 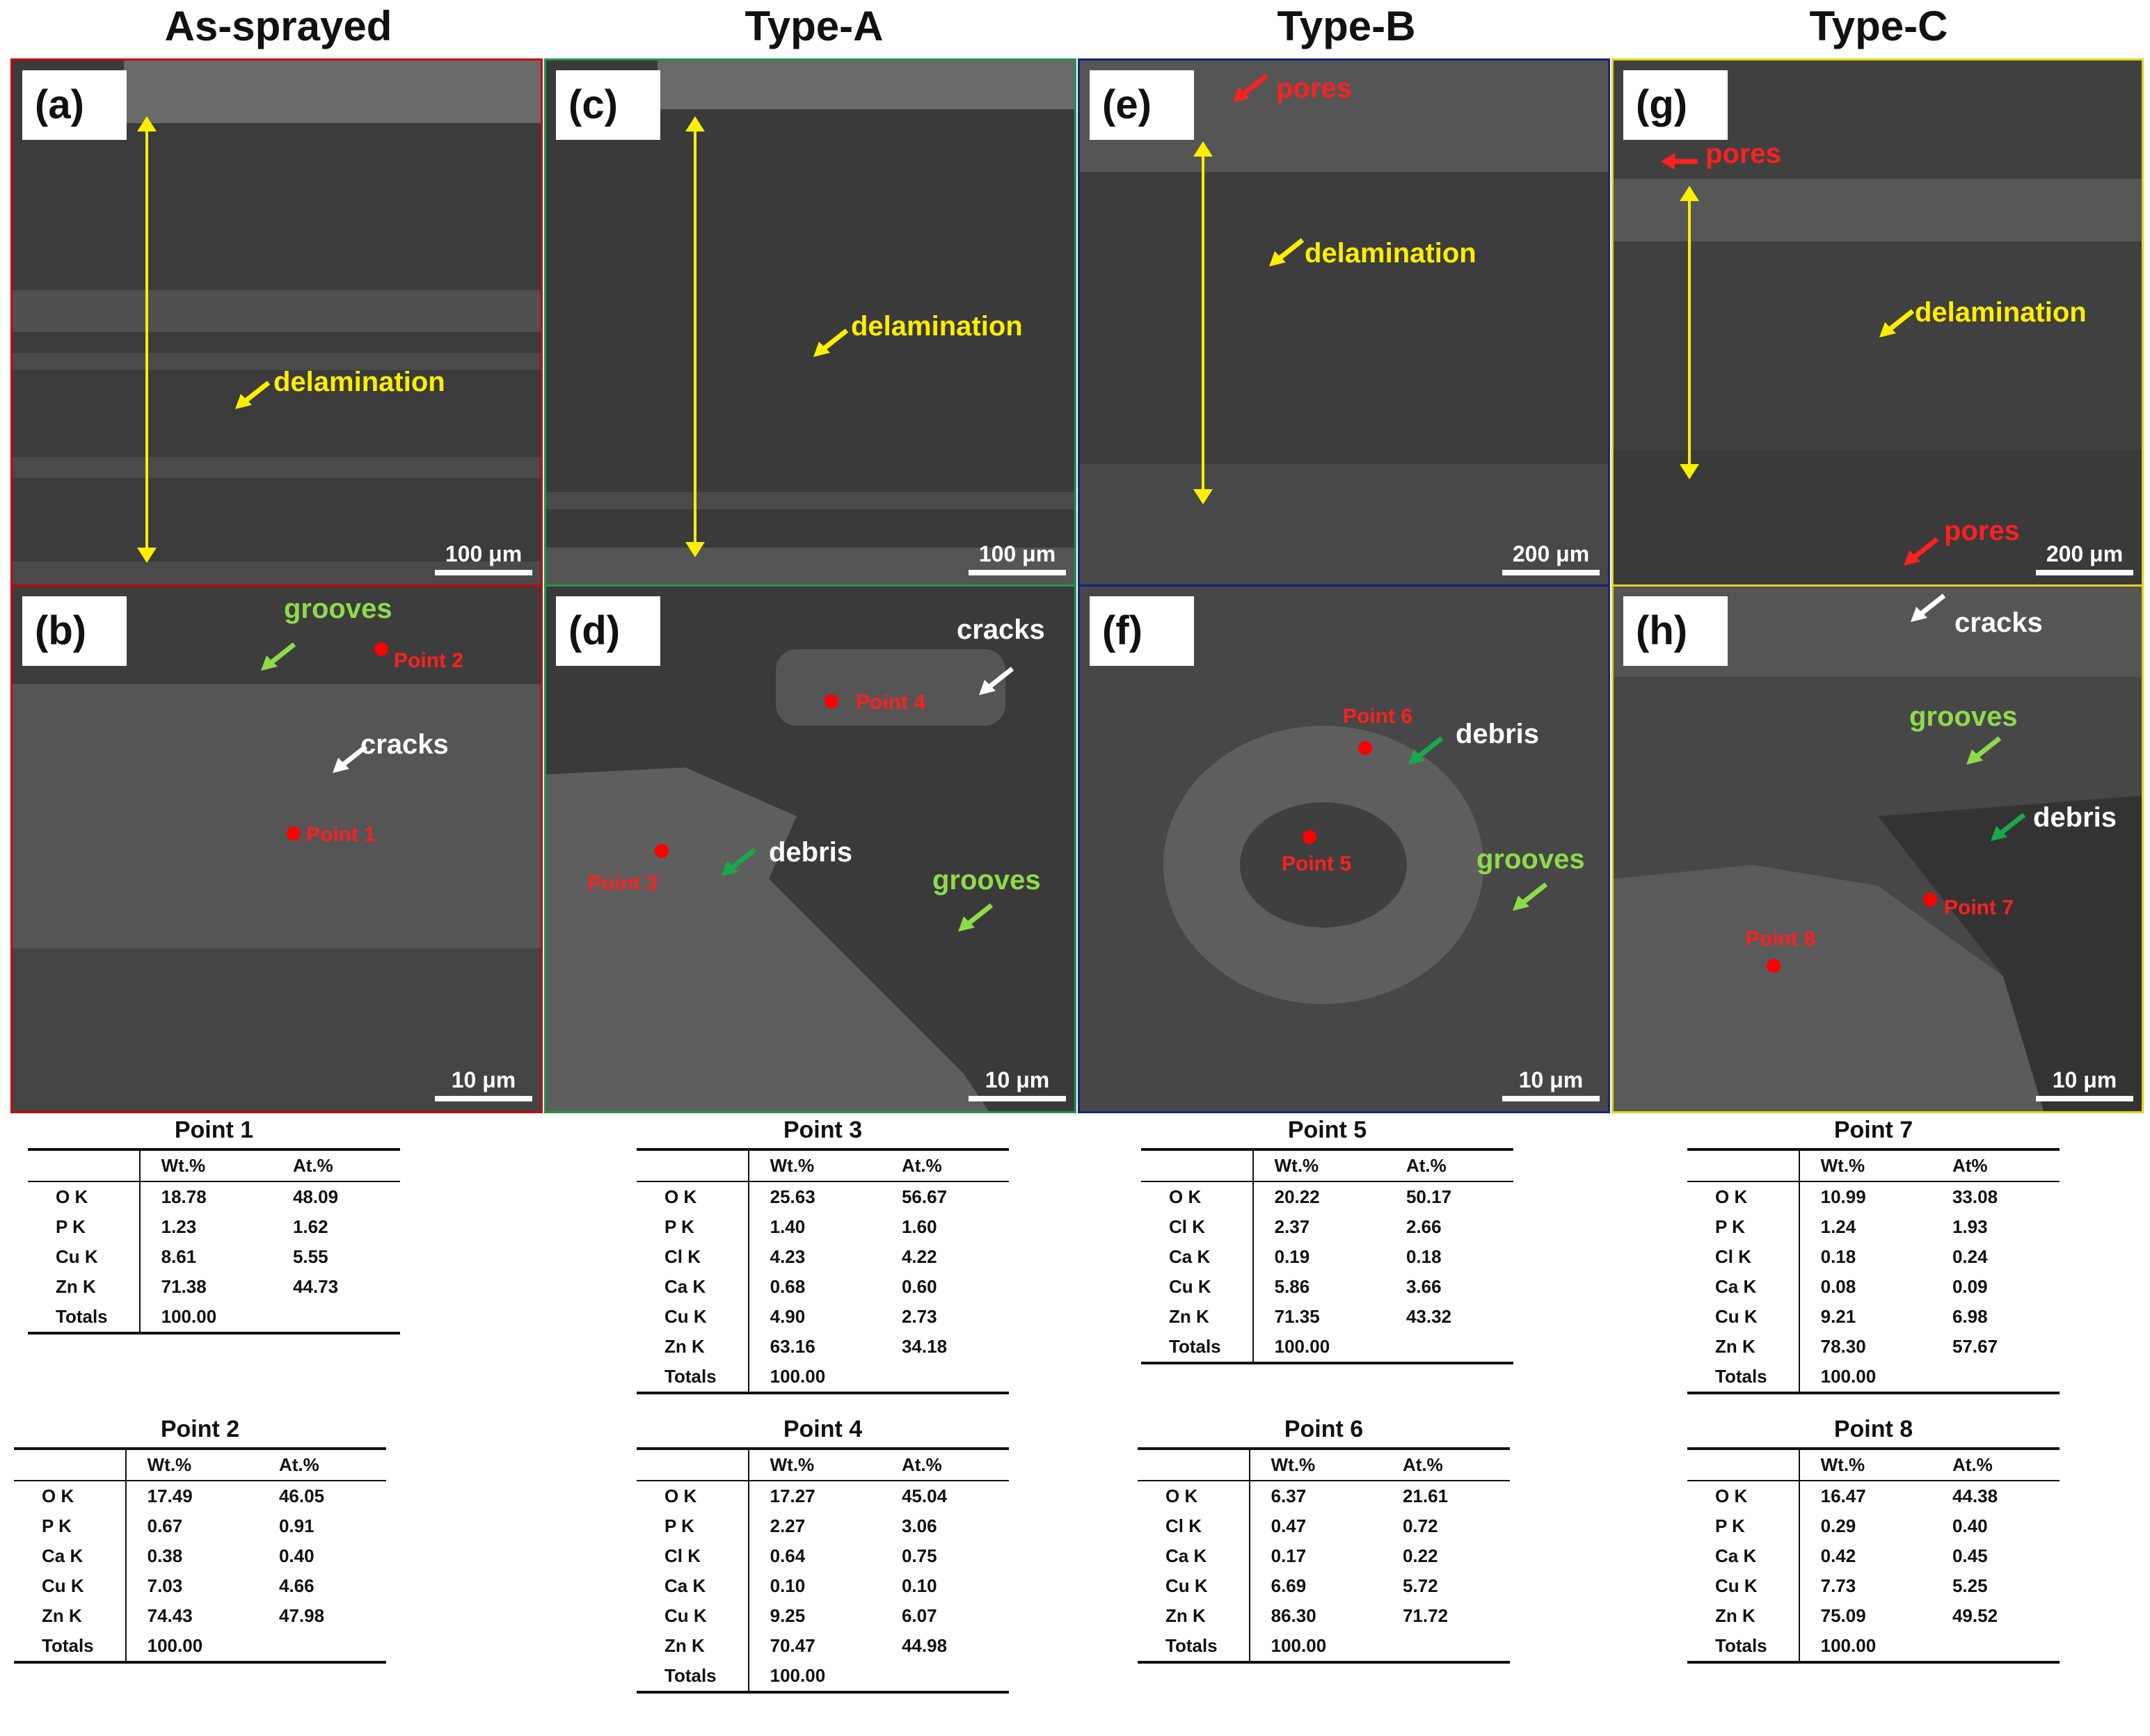 I want to click on table-row: Cu K 9.25 6.07, so click(x=823, y=1616).